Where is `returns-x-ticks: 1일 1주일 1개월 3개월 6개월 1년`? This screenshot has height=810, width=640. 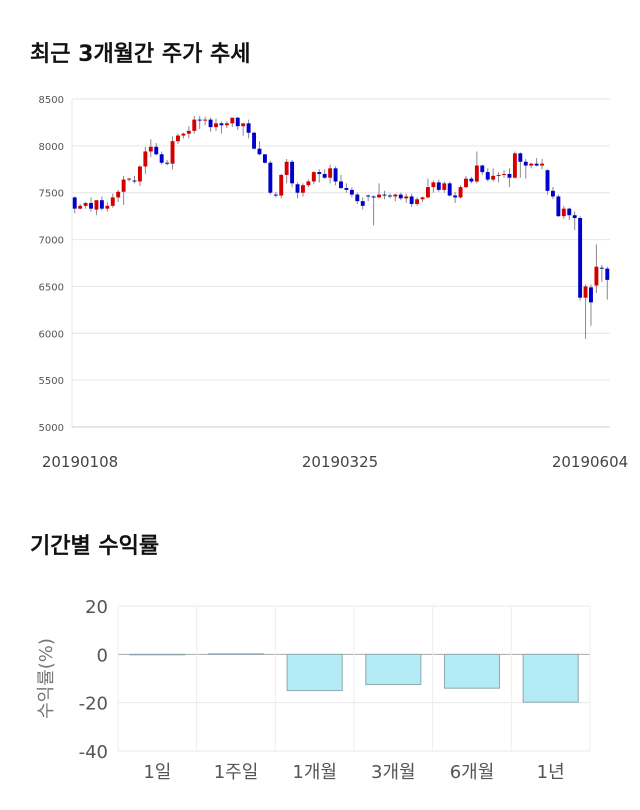 returns-x-ticks: 1일 1주일 1개월 3개월 6개월 1년 is located at coordinates (353, 772).